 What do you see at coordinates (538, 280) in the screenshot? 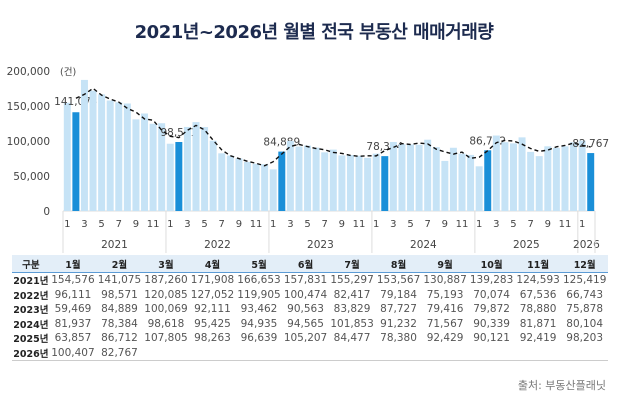
I see `table-cell: 124,593` at bounding box center [538, 280].